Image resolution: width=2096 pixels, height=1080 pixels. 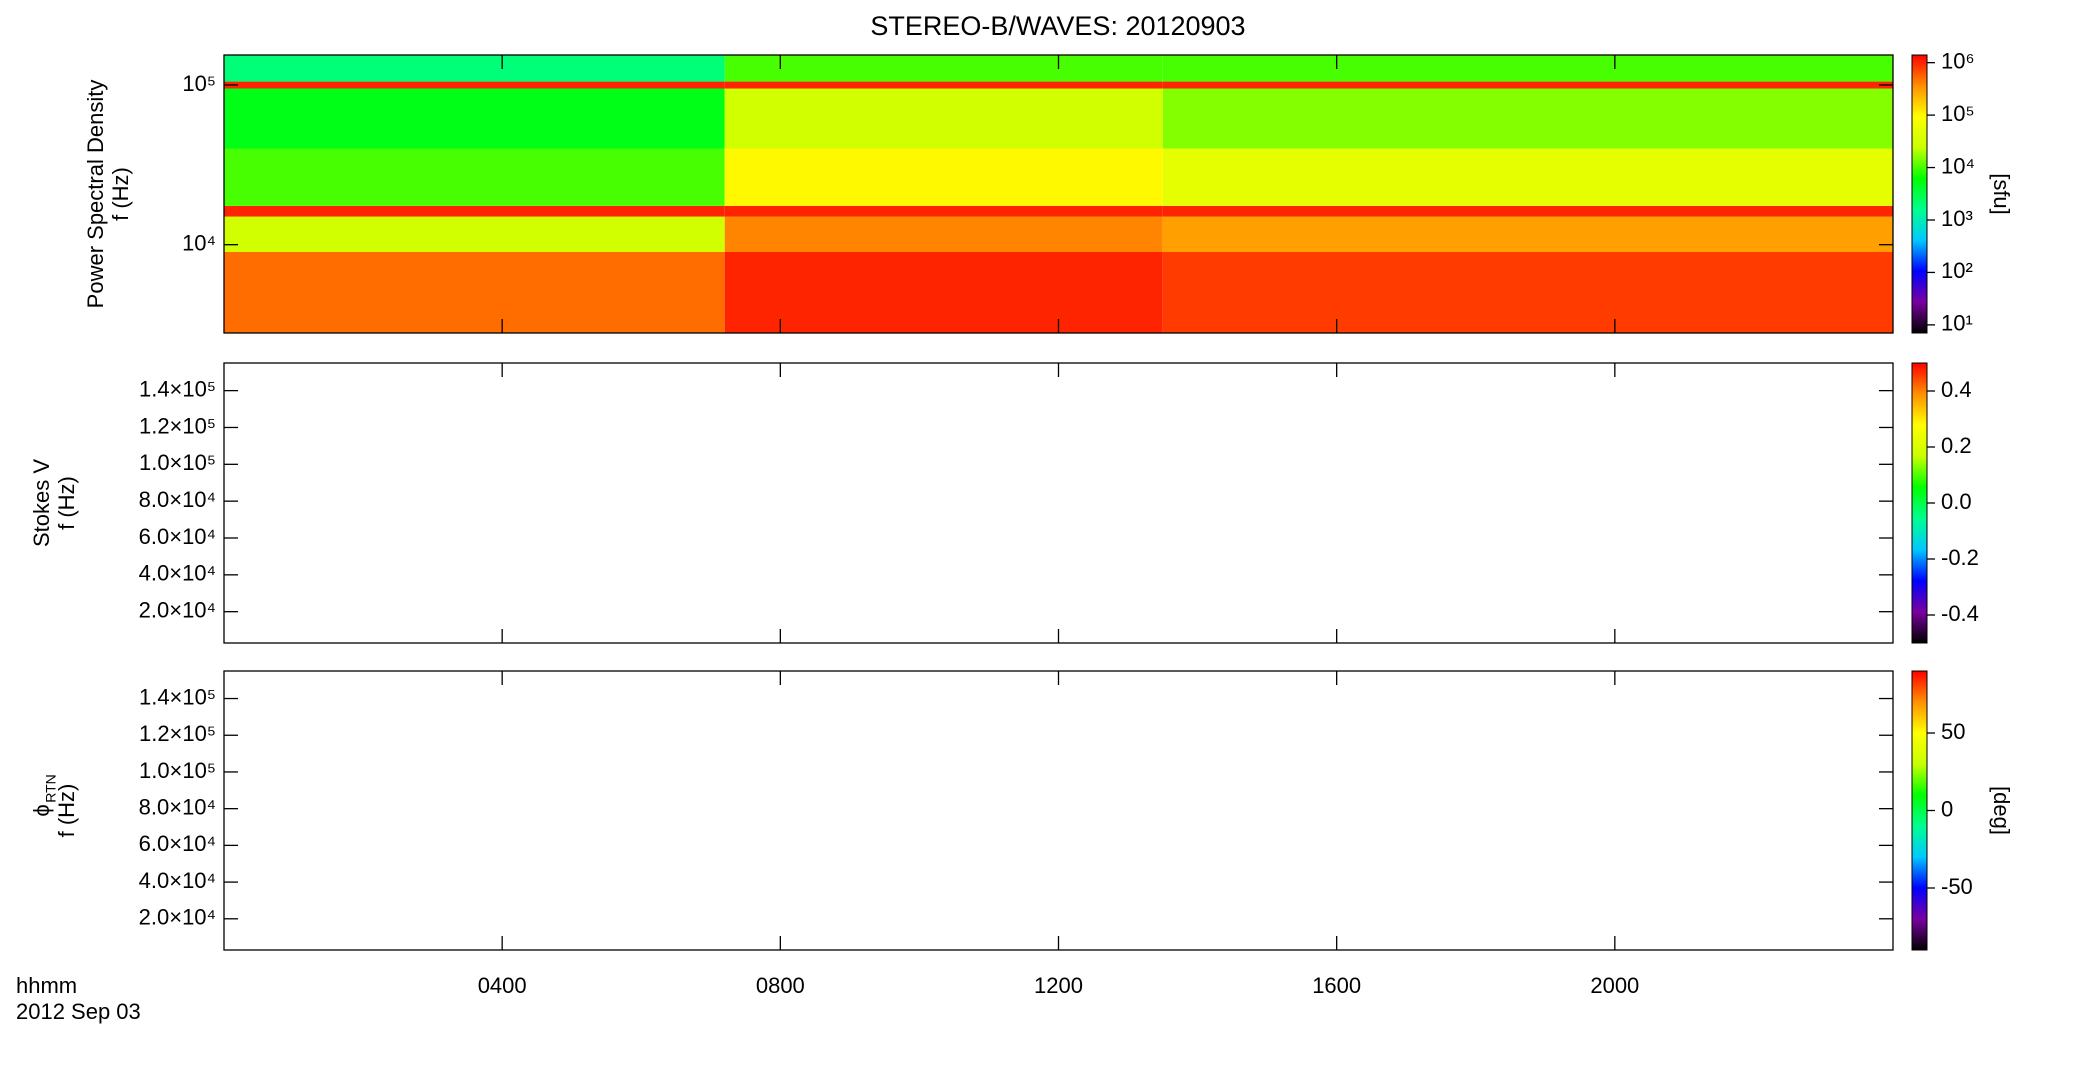 I want to click on x-tick-label: 0800, so click(x=780, y=985).